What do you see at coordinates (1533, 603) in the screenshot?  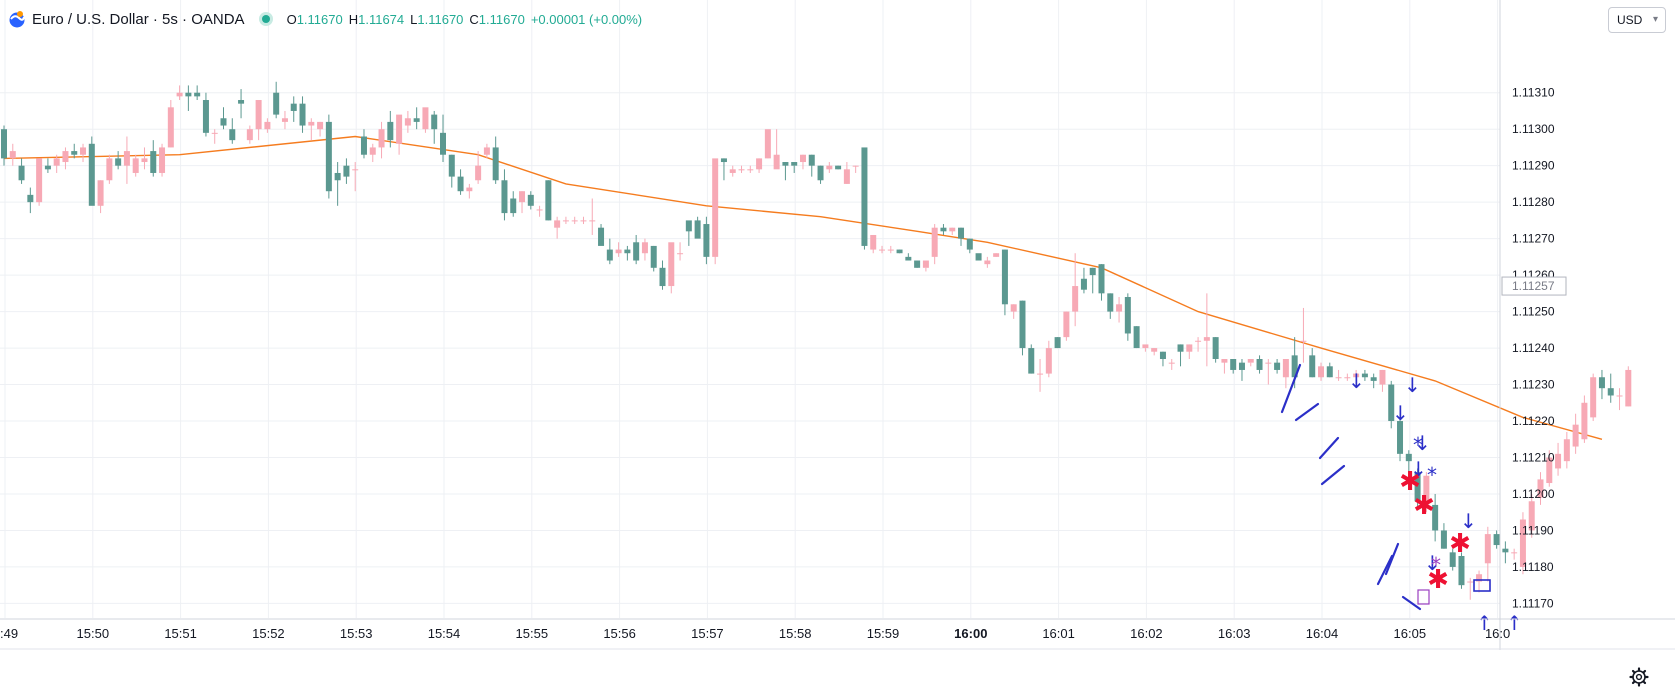 I see `y-tick-label: 1.11170` at bounding box center [1533, 603].